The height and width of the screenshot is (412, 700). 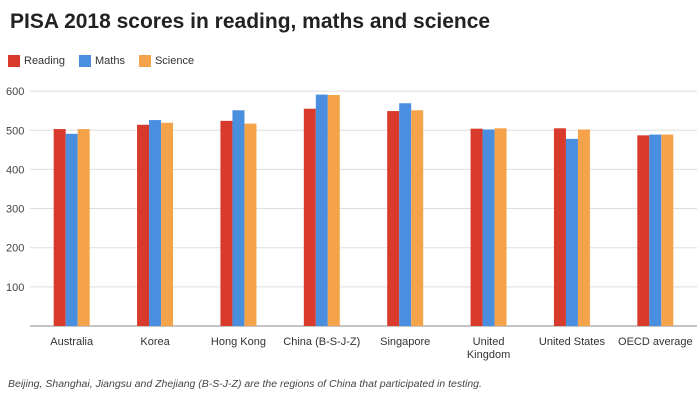 What do you see at coordinates (14, 61) in the screenshot?
I see `legend-swatch-reading` at bounding box center [14, 61].